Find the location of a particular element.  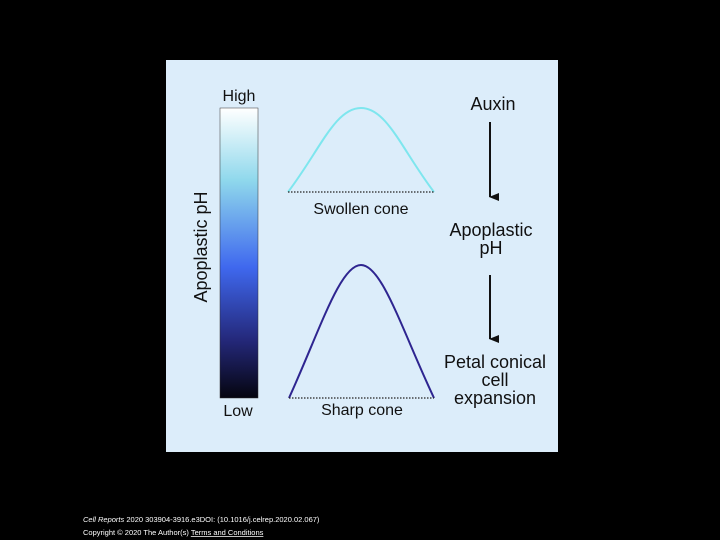

flow-label: pH is located at coordinates (490, 248).